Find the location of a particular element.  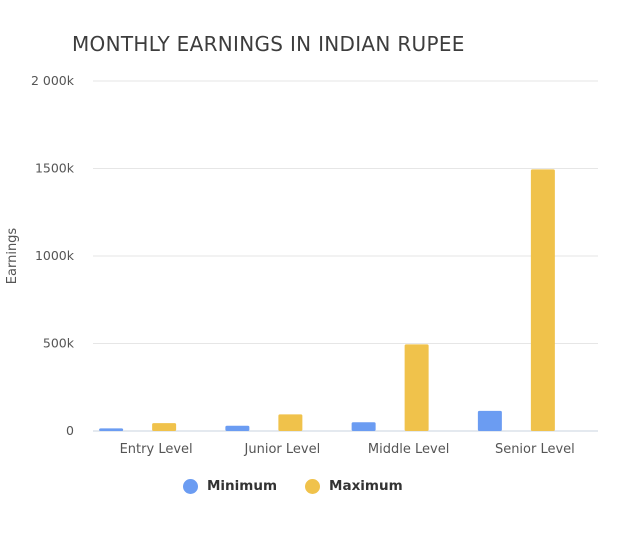

y-tick-label: 500k is located at coordinates (59, 343).